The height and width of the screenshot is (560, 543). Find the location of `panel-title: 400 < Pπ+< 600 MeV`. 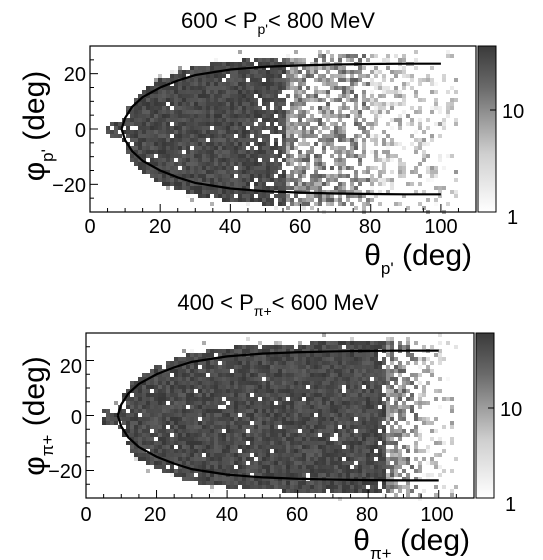

panel-title: 400 < Pπ+< 600 MeV is located at coordinates (278, 304).